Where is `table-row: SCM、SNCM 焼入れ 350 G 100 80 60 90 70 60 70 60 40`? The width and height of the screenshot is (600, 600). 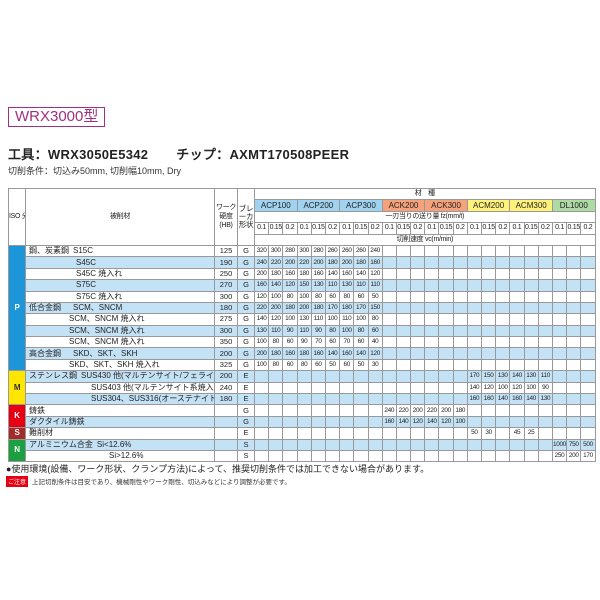
table-row: SCM、SNCM 焼入れ 350 G 100 80 60 90 70 60 70 60 40 is located at coordinates (302, 342).